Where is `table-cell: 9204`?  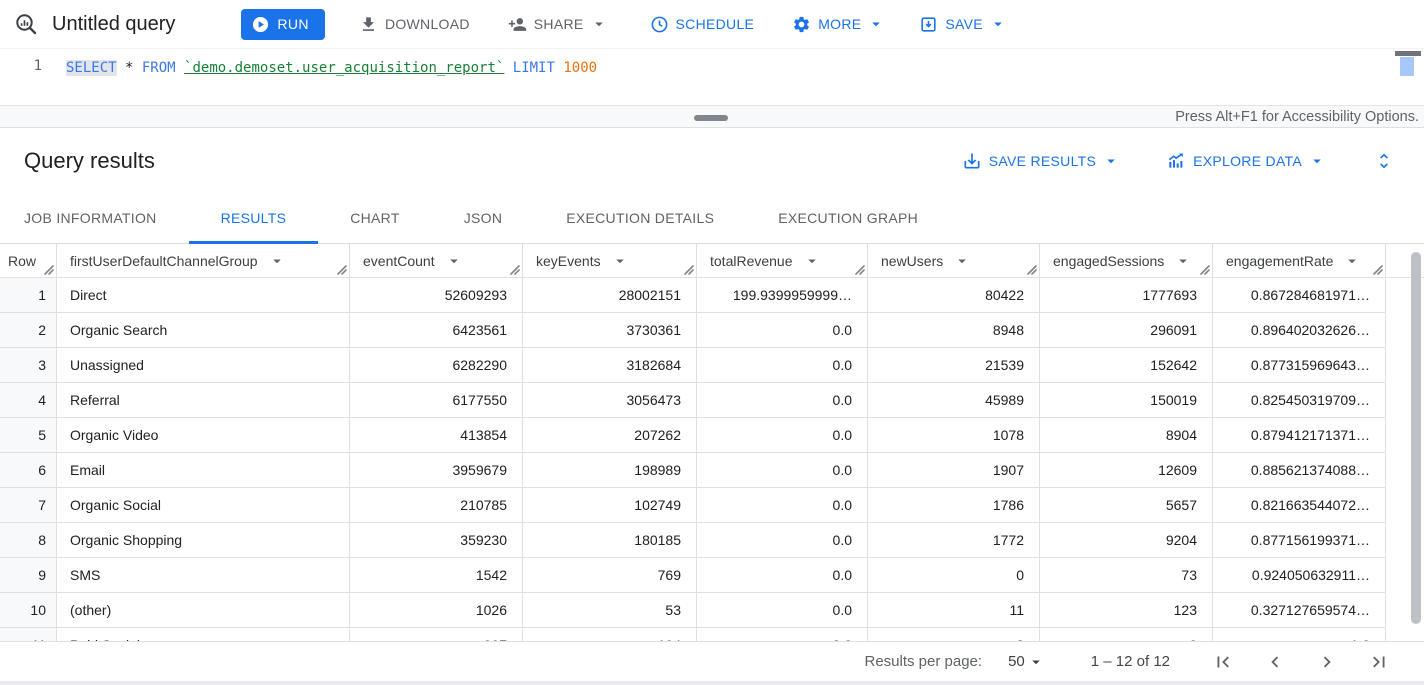
table-cell: 9204 is located at coordinates (1126, 540).